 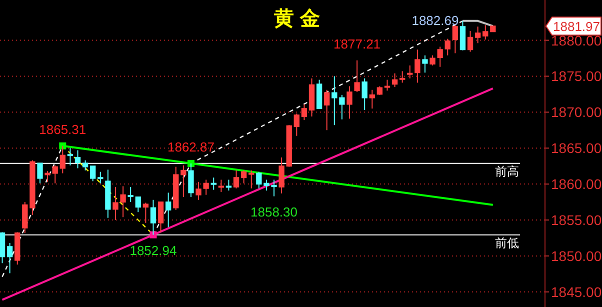 What do you see at coordinates (299, 19) in the screenshot?
I see `chart-title: 黄金` at bounding box center [299, 19].